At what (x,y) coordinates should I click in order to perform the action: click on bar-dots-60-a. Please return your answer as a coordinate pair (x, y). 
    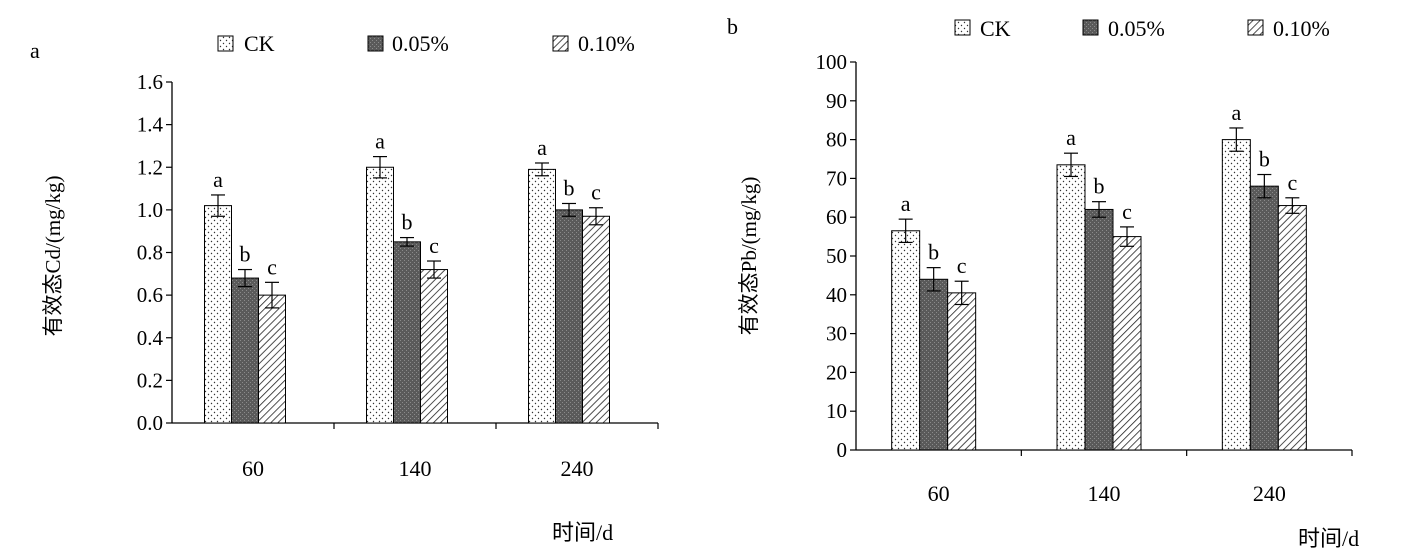
    Looking at the image, I should click on (218, 314).